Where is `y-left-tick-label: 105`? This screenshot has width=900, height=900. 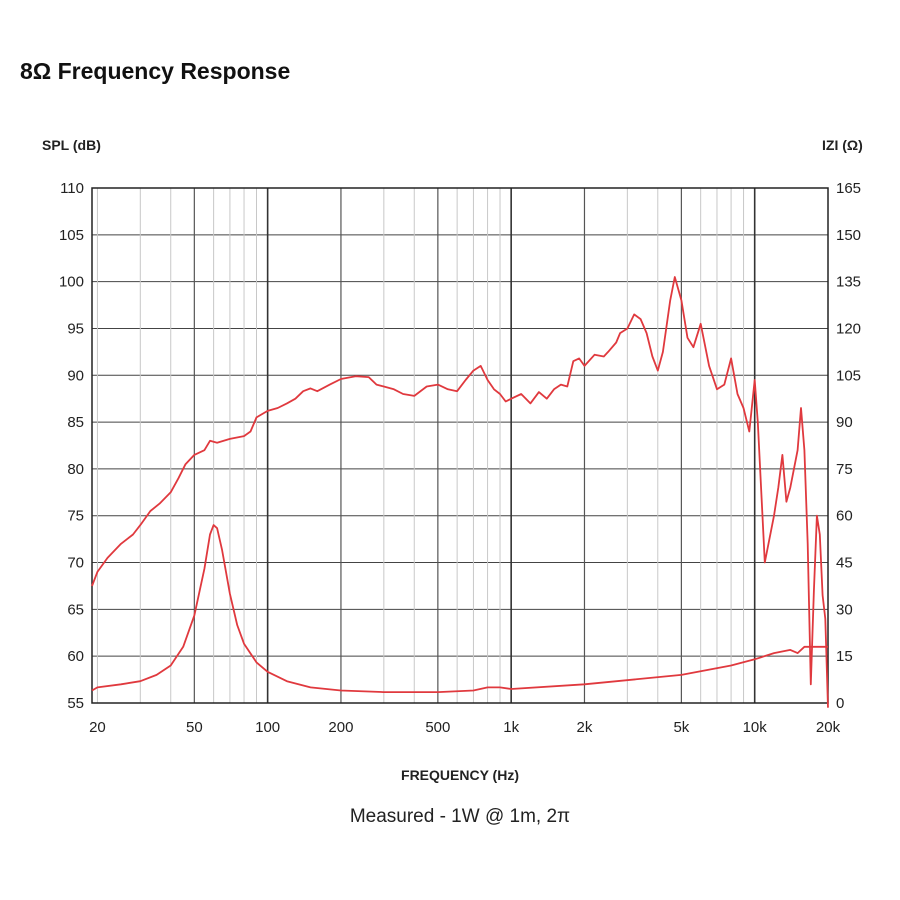 y-left-tick-label: 105 is located at coordinates (71, 235).